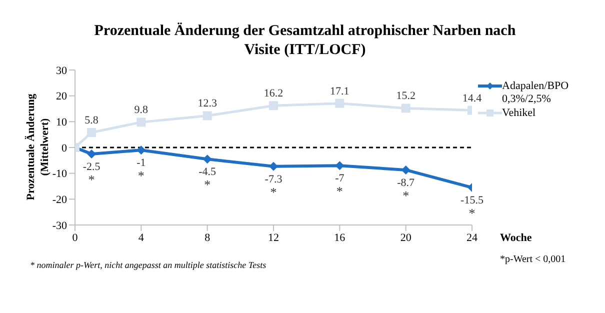 This screenshot has width=605, height=313. I want to click on data-label: 15.2, so click(406, 96).